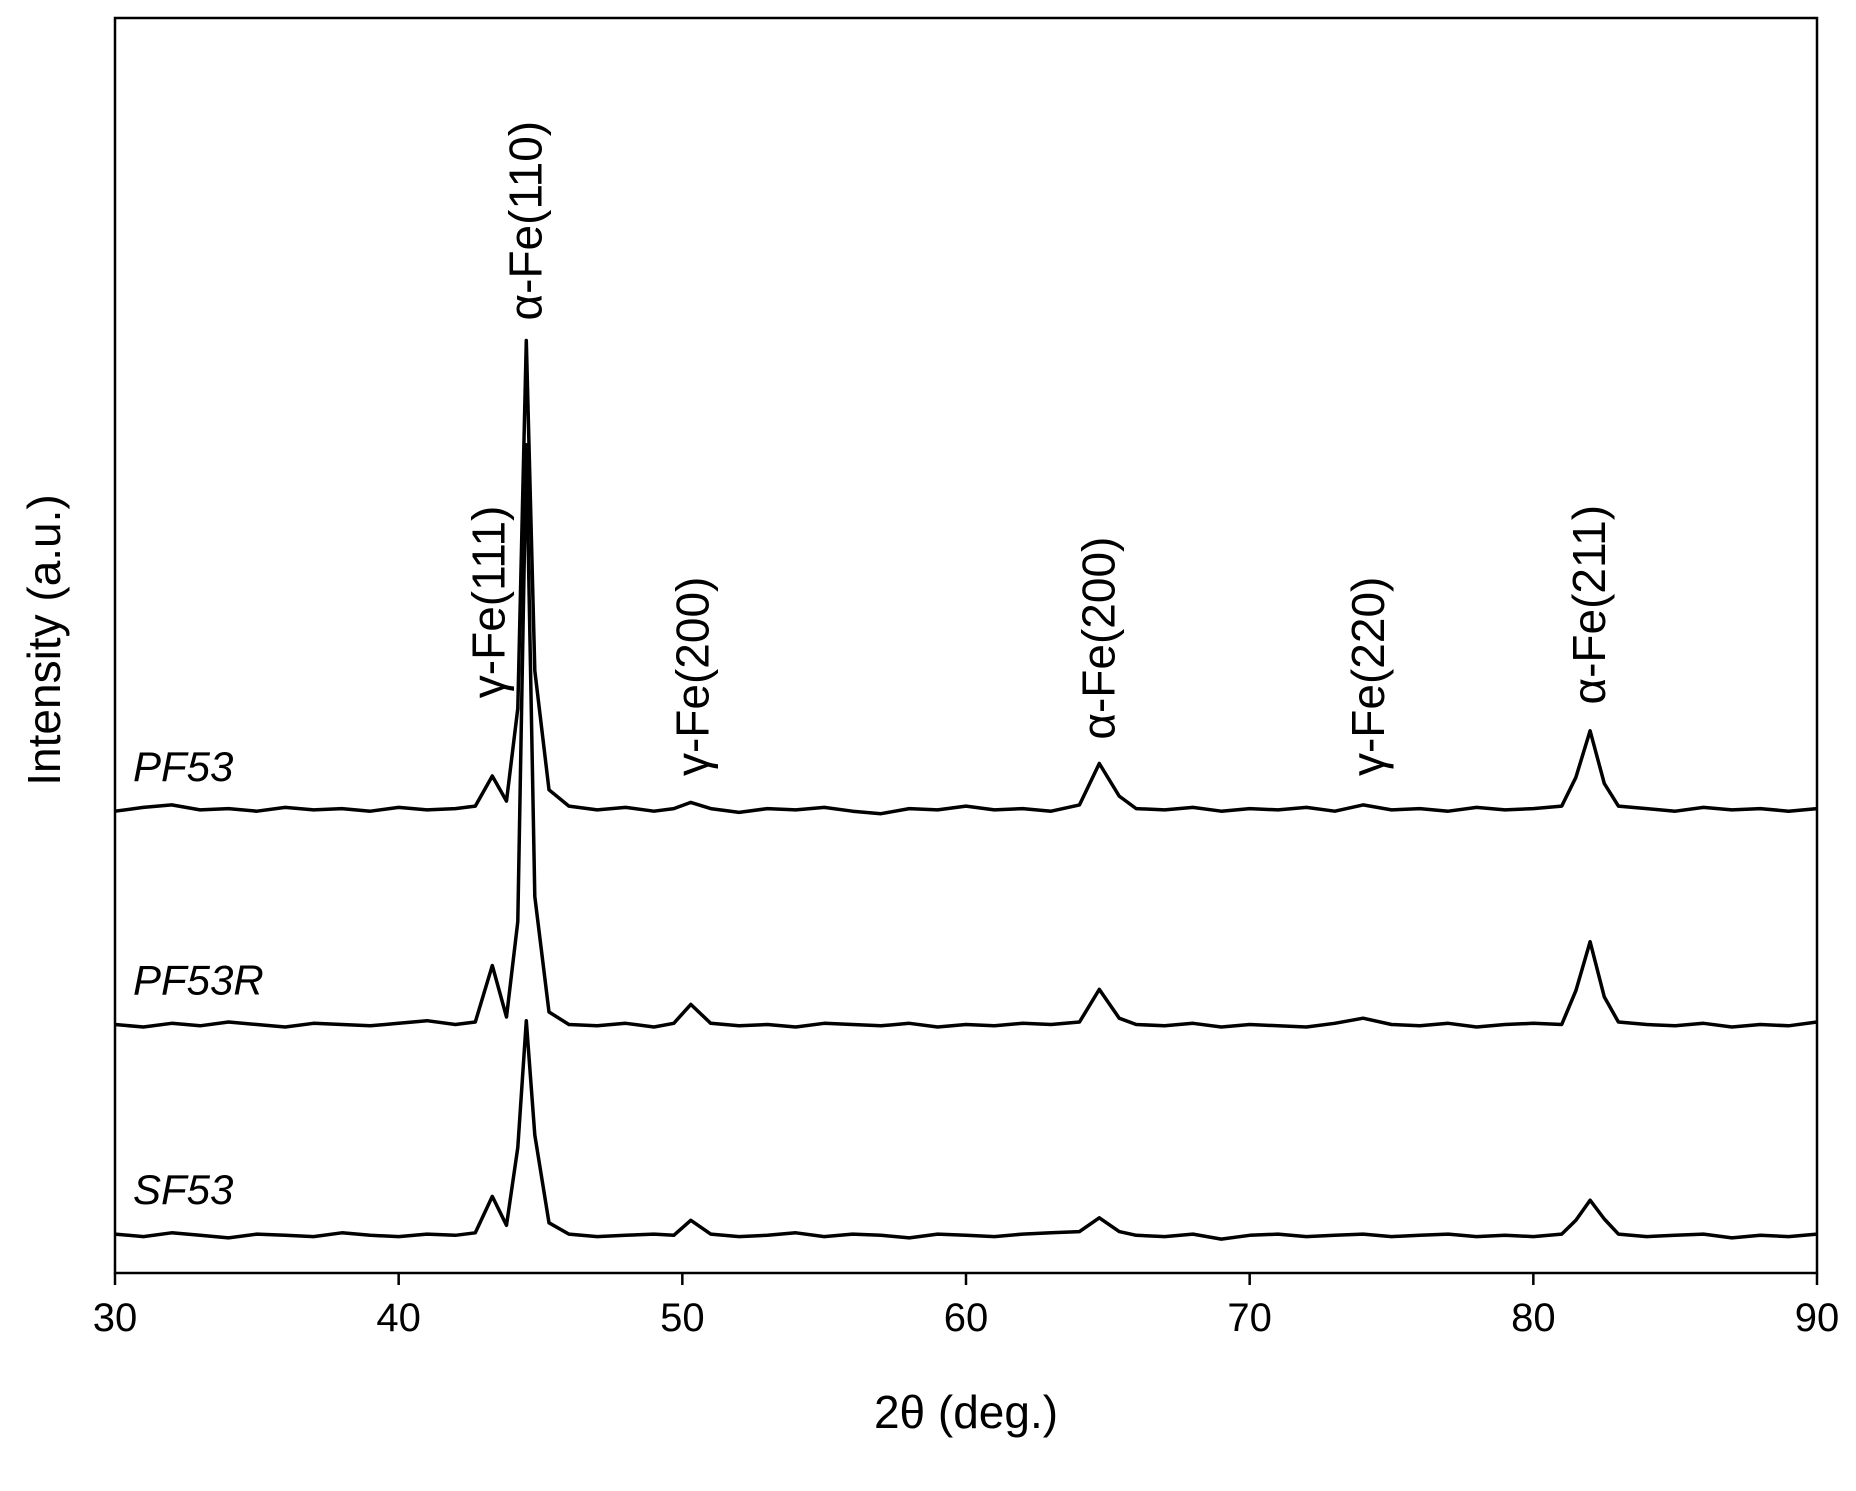  What do you see at coordinates (183, 1189) in the screenshot?
I see `series-label: SF53` at bounding box center [183, 1189].